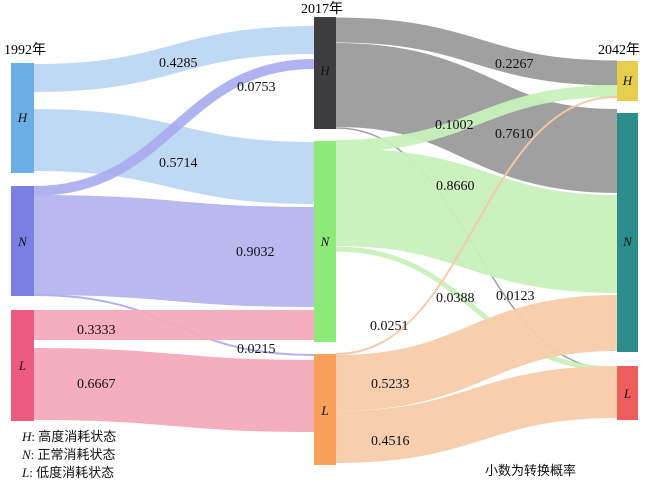  I want to click on node-label-1992-n: N, so click(22, 241).